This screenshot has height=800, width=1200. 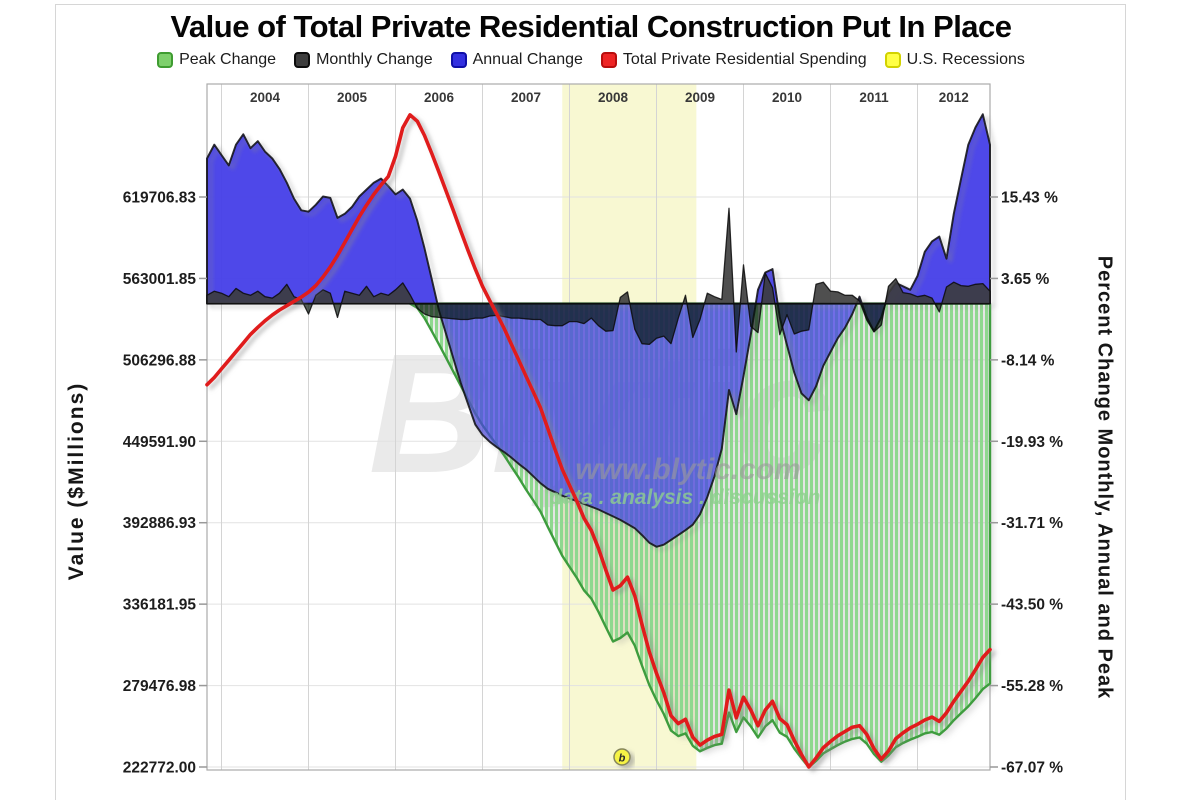 I want to click on year-labels: 2004 2005 2006 2007 2008 2009 2010 2011 2012, so click(x=609, y=97).